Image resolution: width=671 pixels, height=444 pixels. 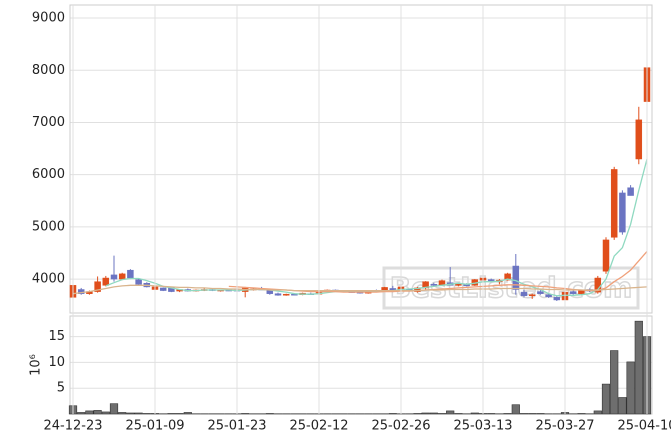 I want to click on y-tick-label: 6000, so click(x=48, y=174).